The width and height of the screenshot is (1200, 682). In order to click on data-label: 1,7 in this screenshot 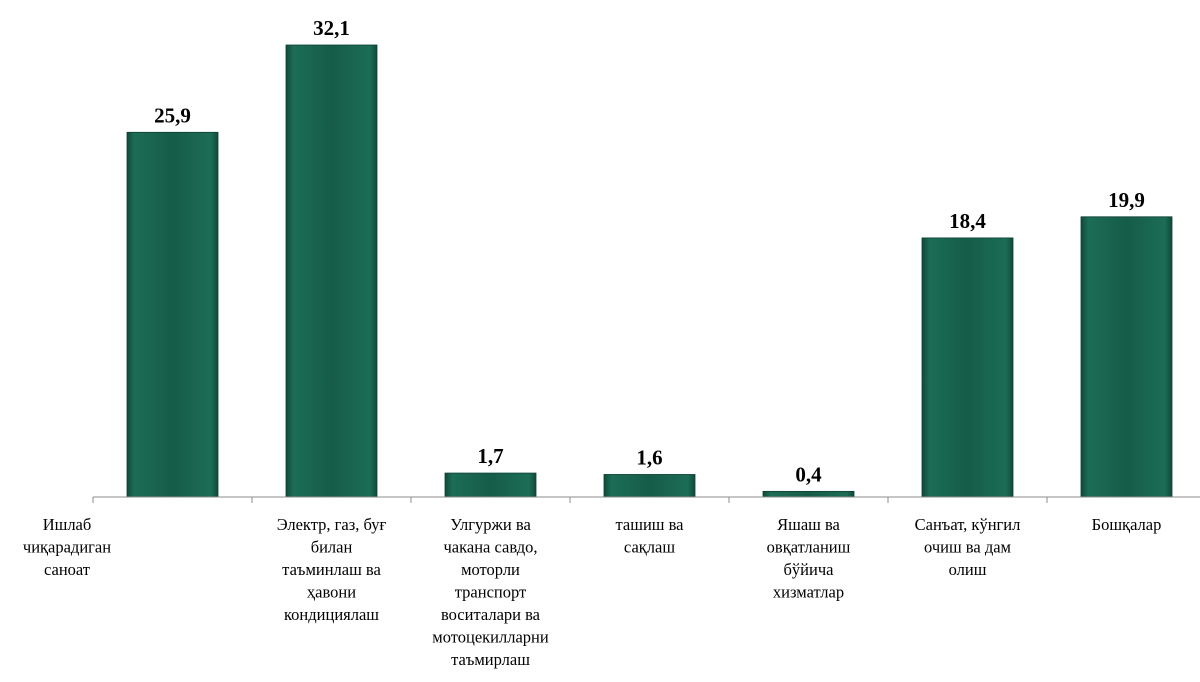, I will do `click(490, 456)`.